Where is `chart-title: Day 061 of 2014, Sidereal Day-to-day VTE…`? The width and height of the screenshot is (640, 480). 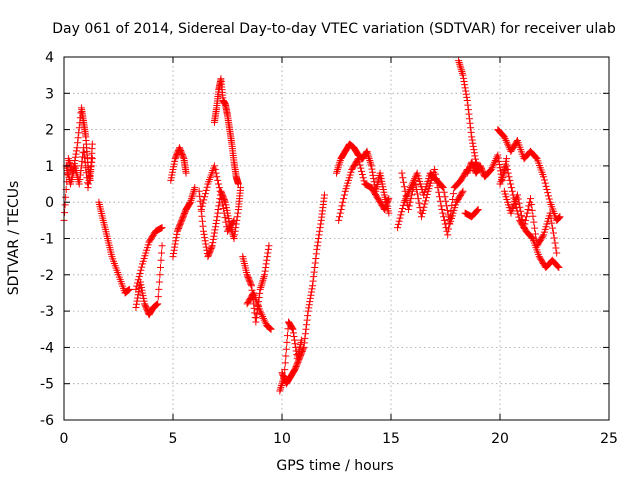 chart-title: Day 061 of 2014, Sidereal Day-to-day VTE… is located at coordinates (334, 29).